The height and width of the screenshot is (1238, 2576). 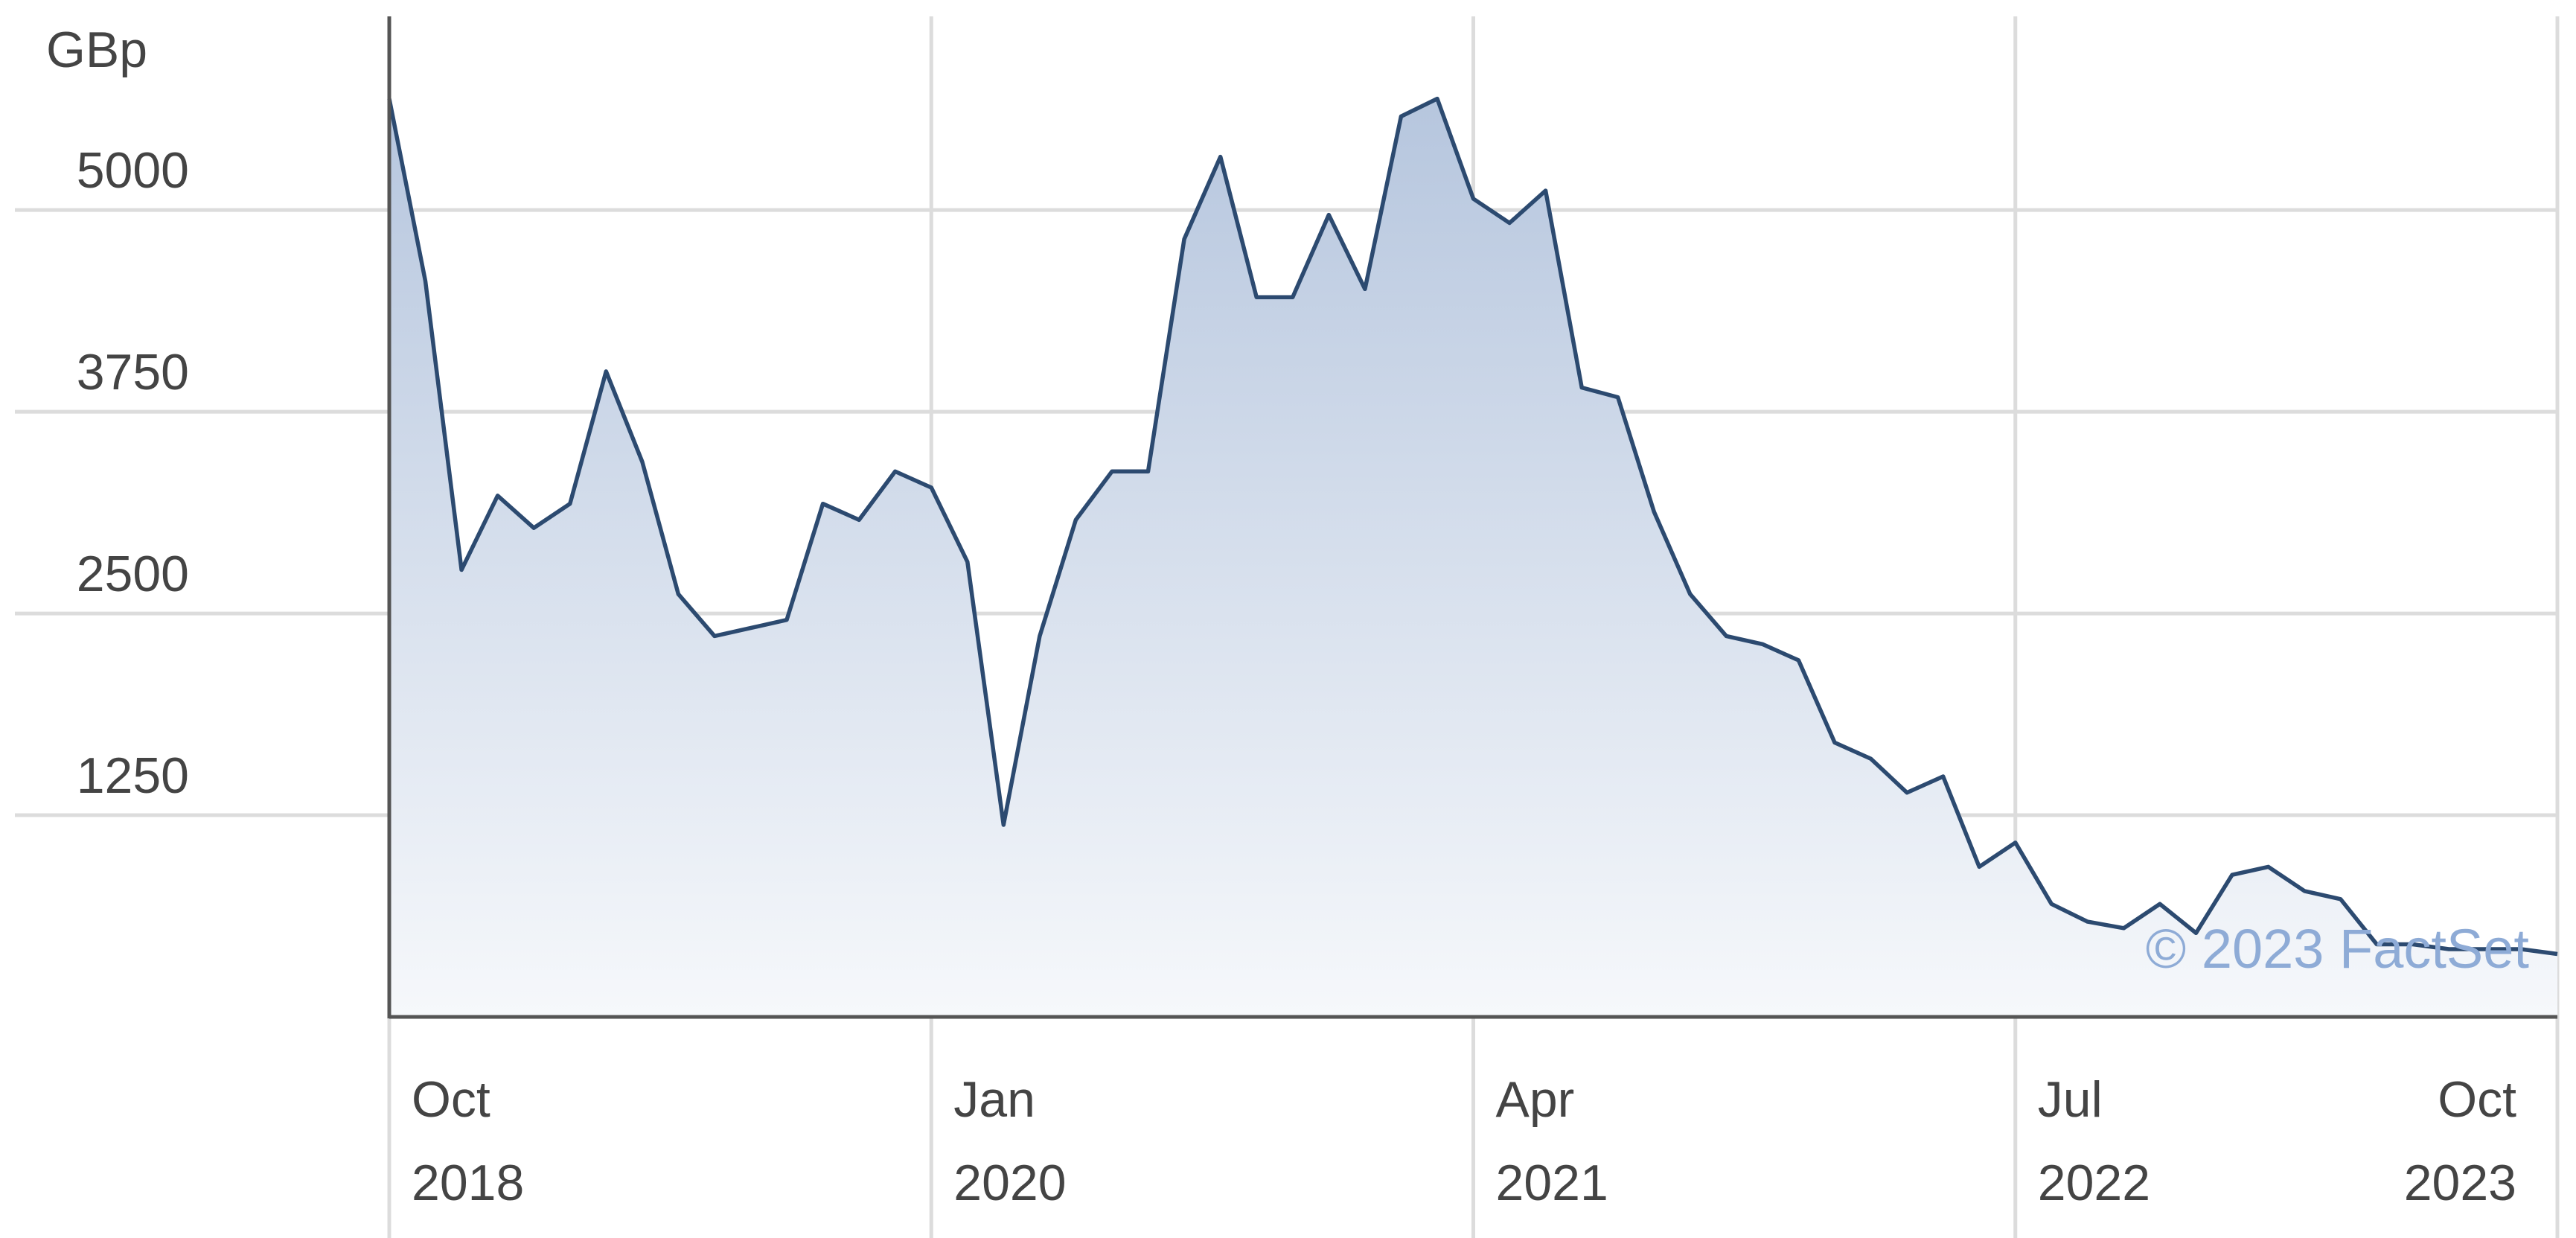 What do you see at coordinates (2338, 949) in the screenshot?
I see `watermark: © 2023 FactSet` at bounding box center [2338, 949].